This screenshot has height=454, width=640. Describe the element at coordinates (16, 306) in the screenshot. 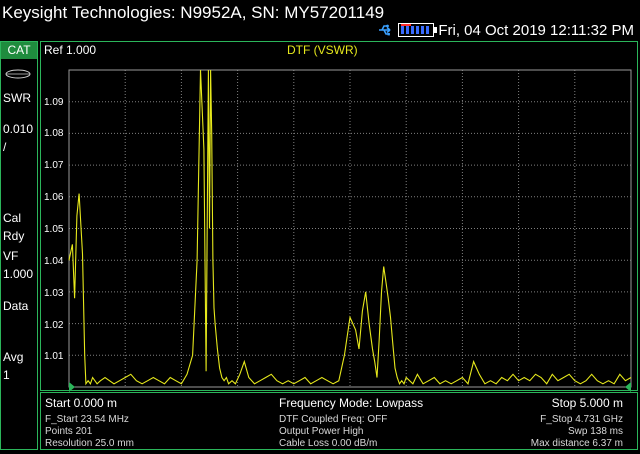

I see `data-label: Data` at that location.